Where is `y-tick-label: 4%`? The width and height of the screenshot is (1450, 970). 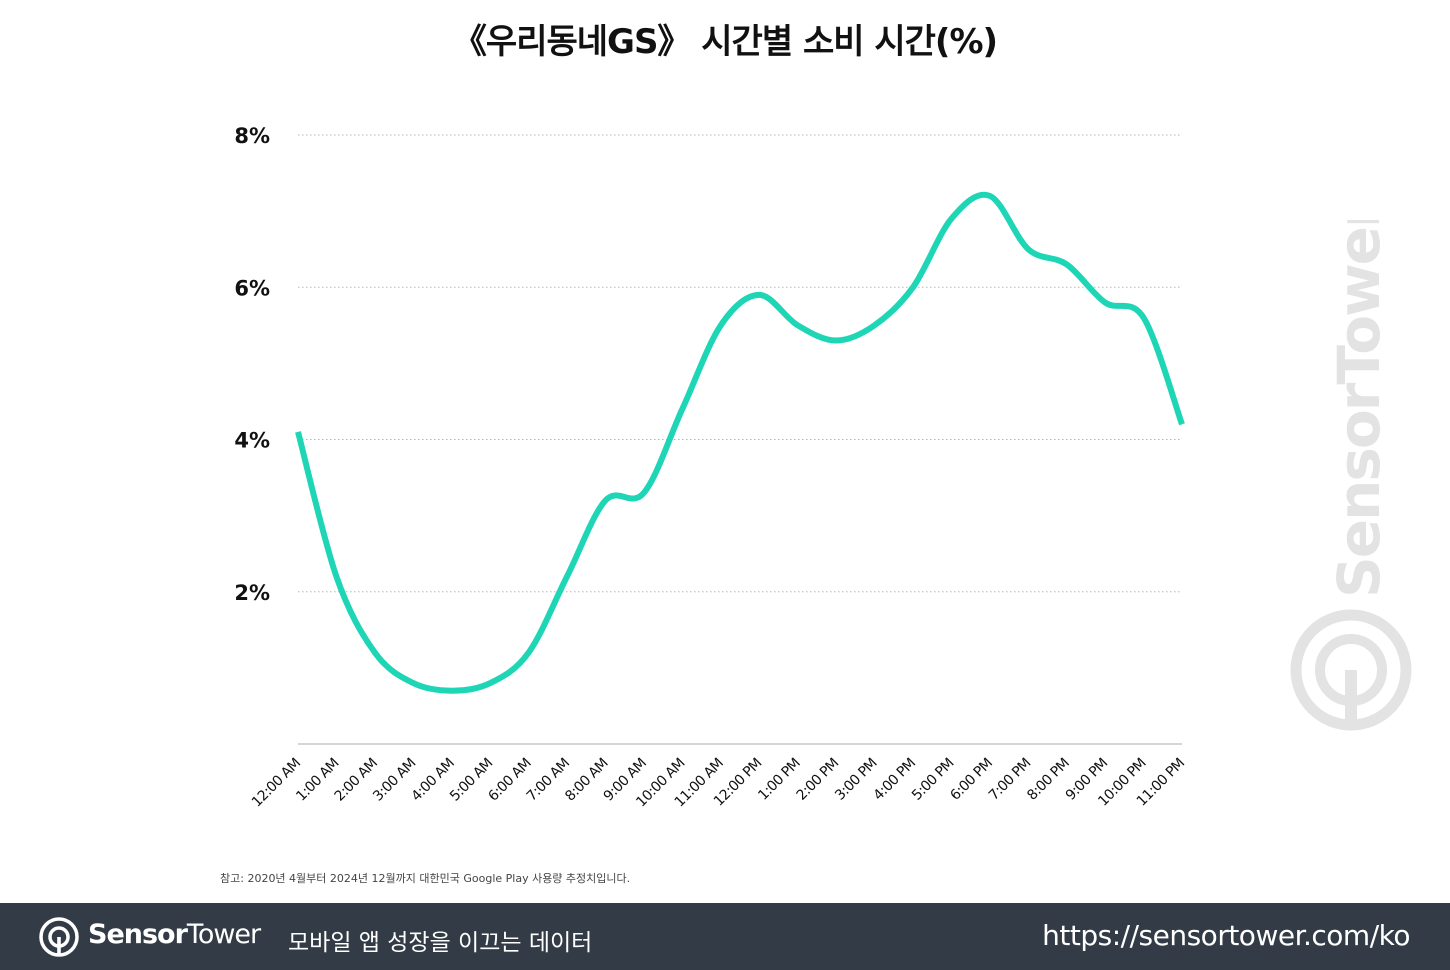
y-tick-label: 4% is located at coordinates (252, 441).